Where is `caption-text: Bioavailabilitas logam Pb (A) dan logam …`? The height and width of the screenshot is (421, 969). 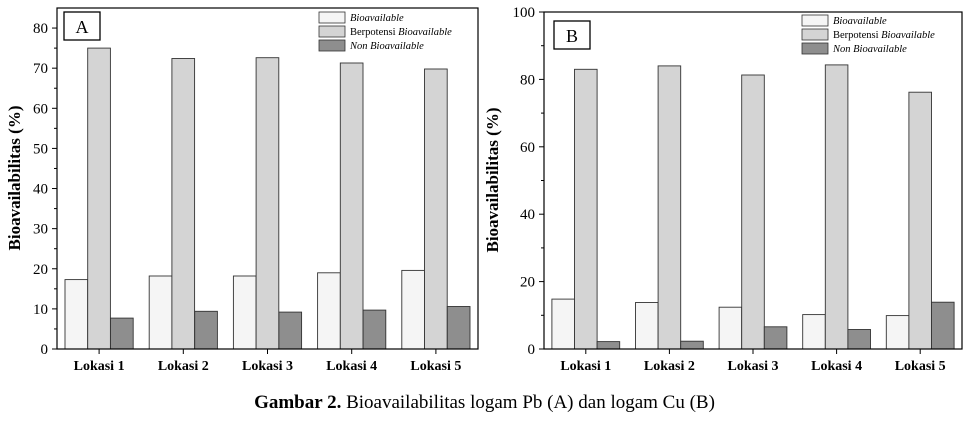
caption-text: Bioavailabilitas logam Pb (A) dan logam … is located at coordinates (528, 402).